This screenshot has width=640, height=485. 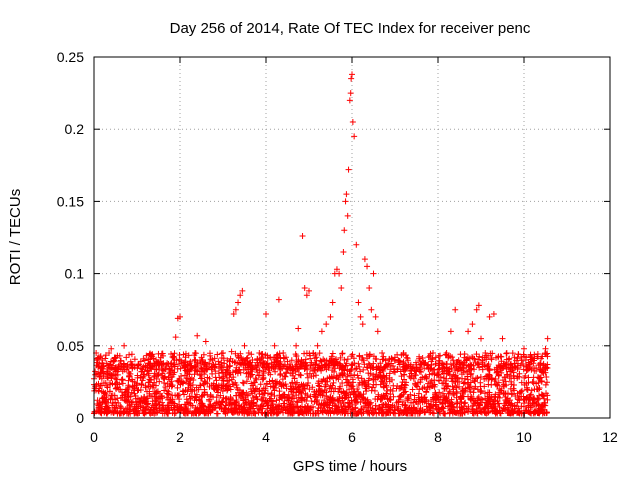 I want to click on x-axis-label: GPS time / hours, so click(x=350, y=466).